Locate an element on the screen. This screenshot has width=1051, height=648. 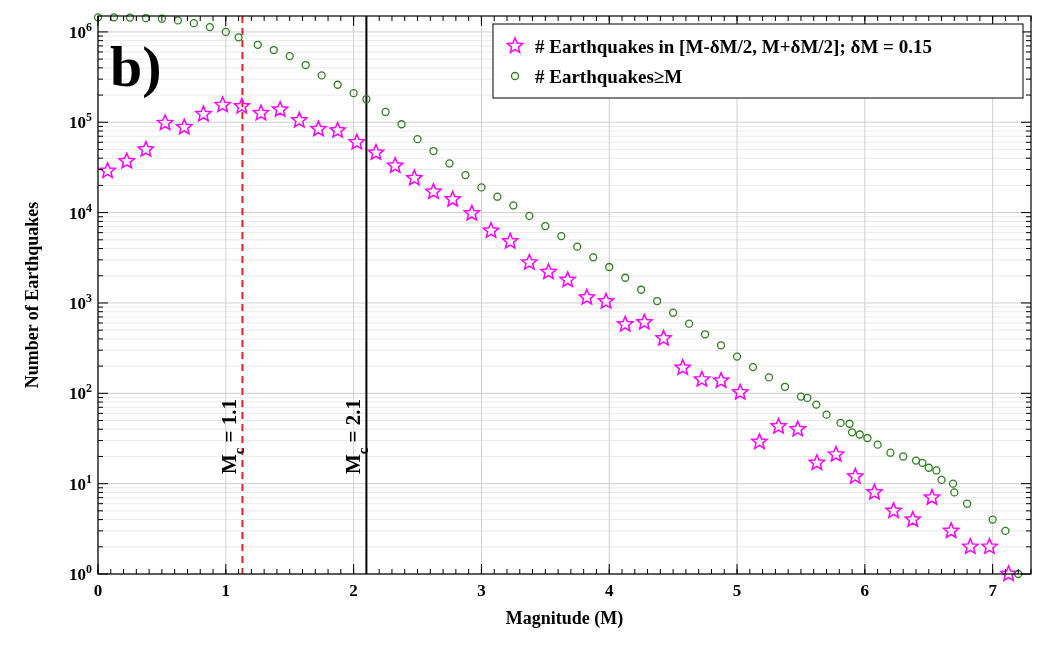
x-tick-label: 3 is located at coordinates (481, 590).